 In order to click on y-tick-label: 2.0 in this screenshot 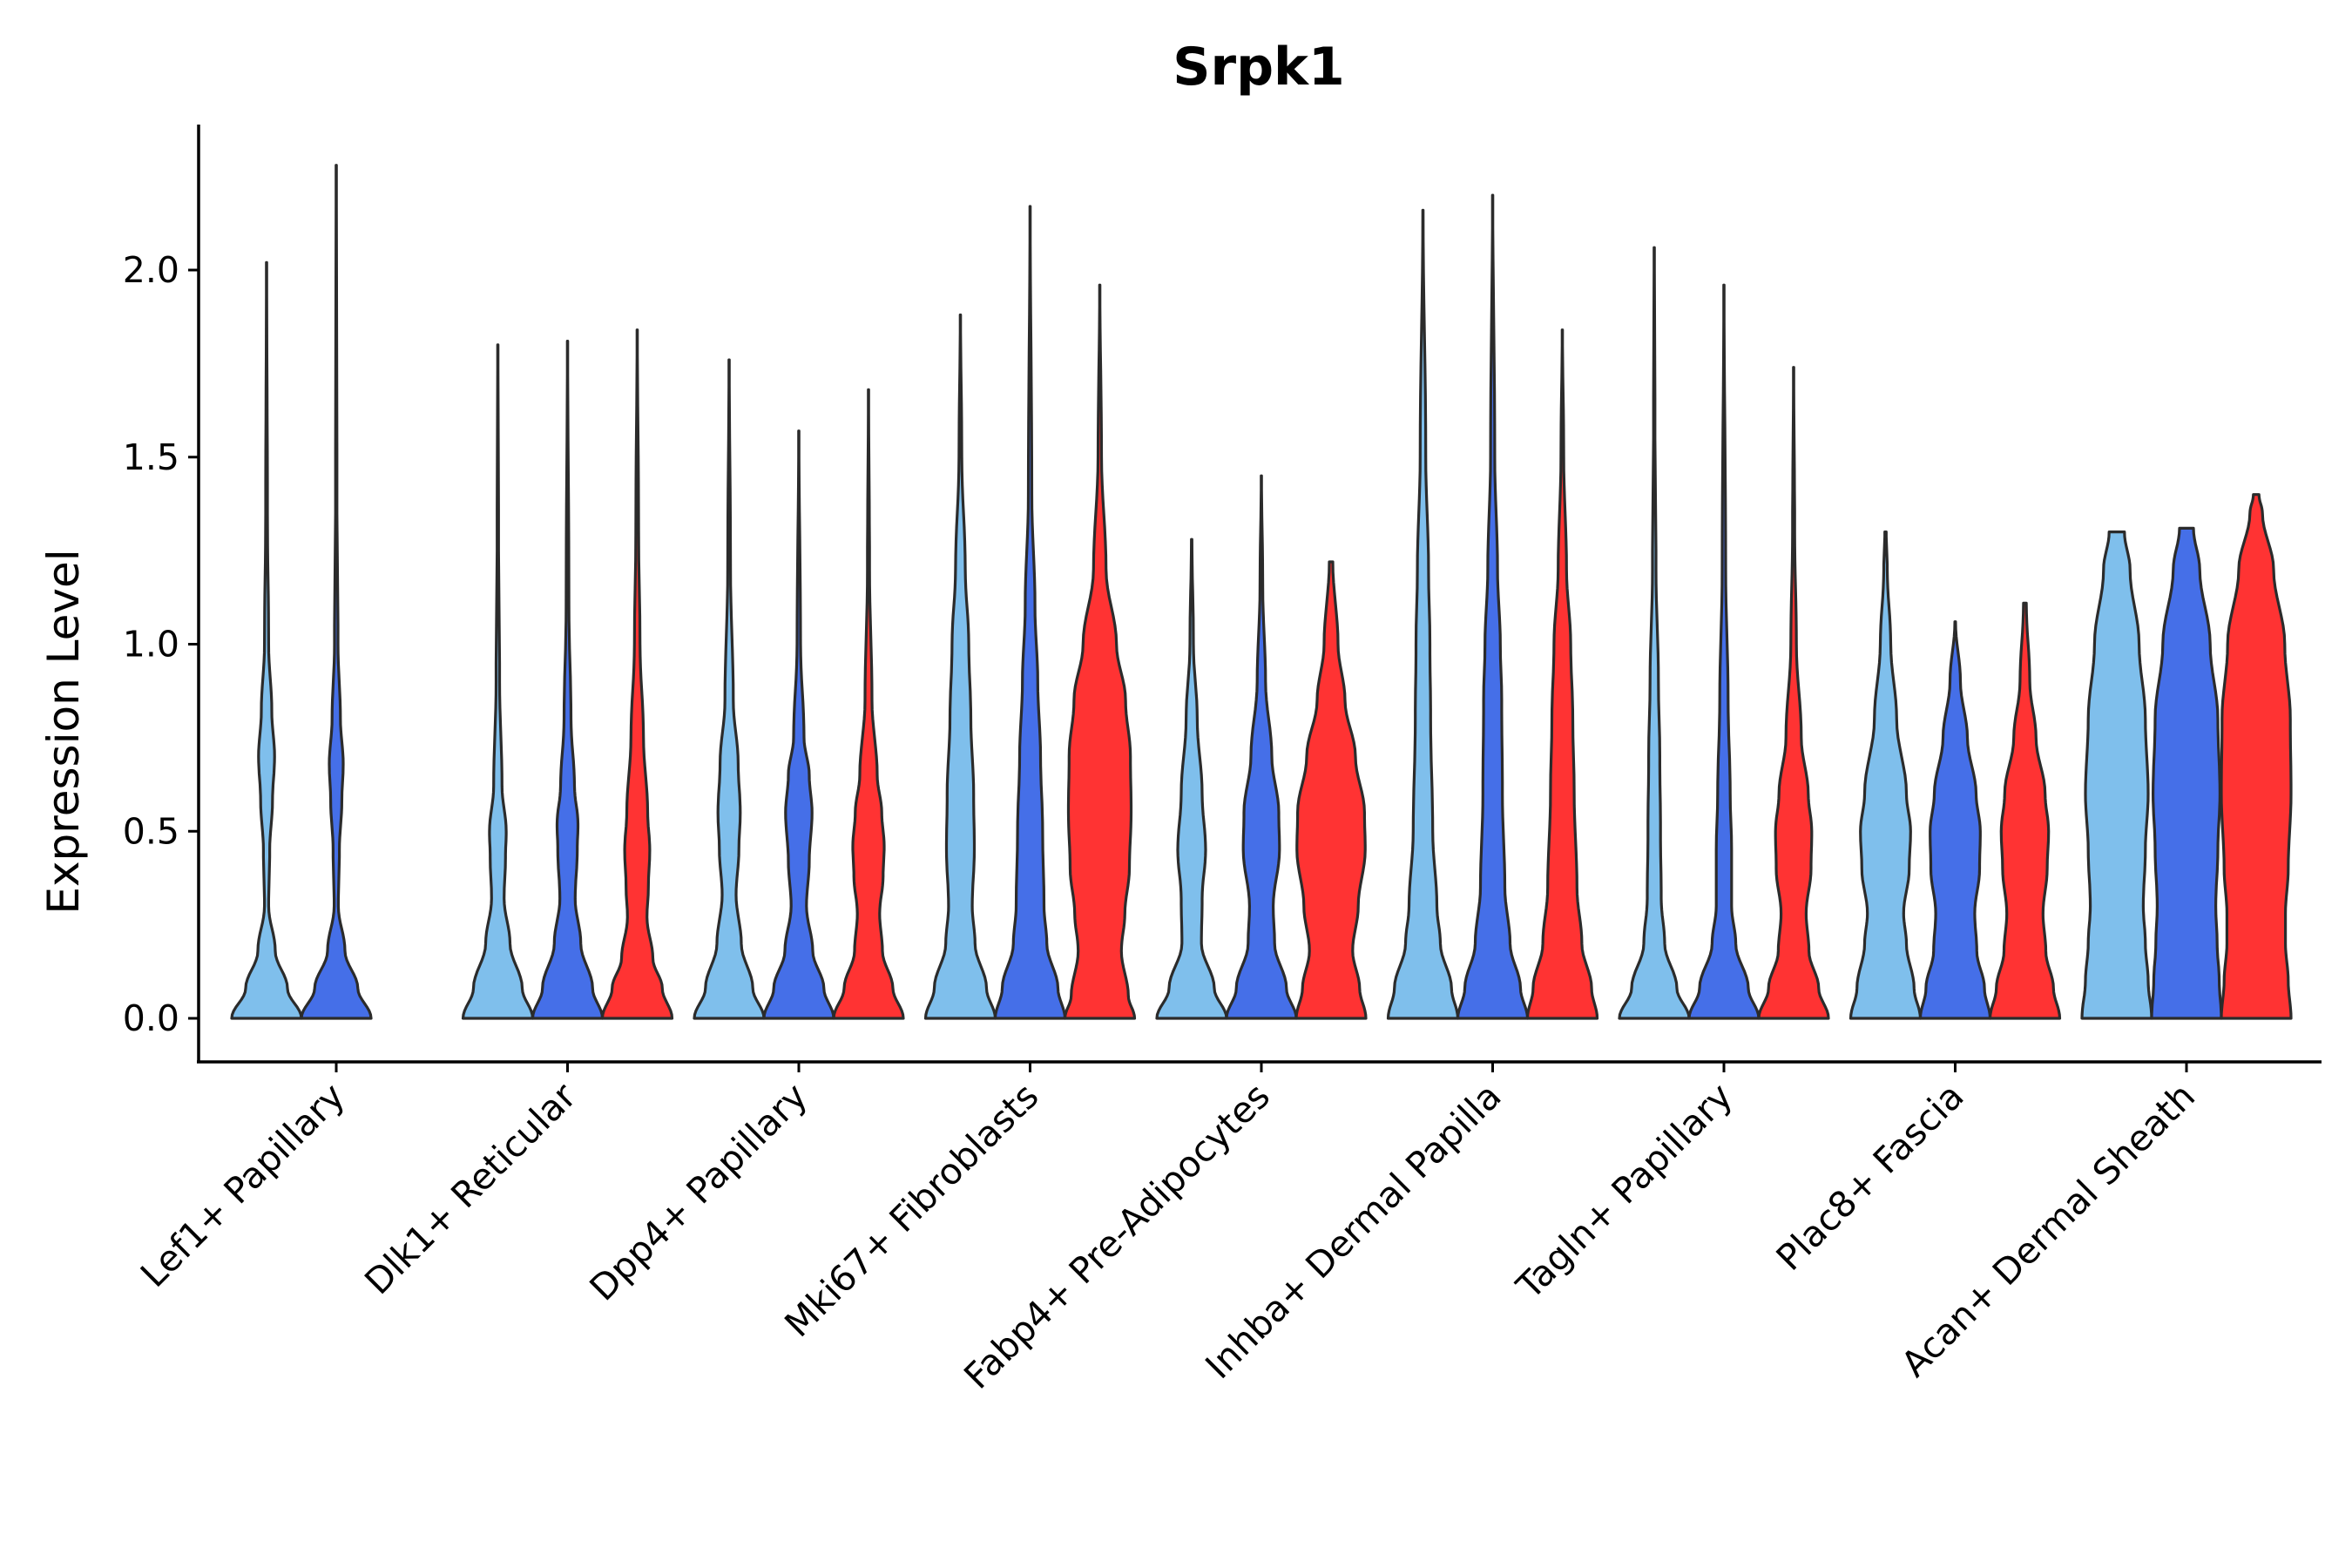, I will do `click(151, 270)`.